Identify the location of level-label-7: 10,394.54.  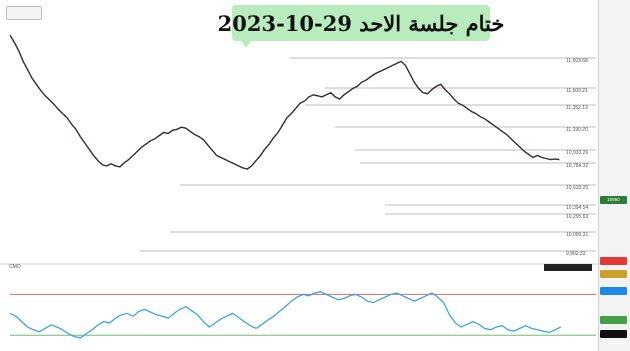
(577, 208).